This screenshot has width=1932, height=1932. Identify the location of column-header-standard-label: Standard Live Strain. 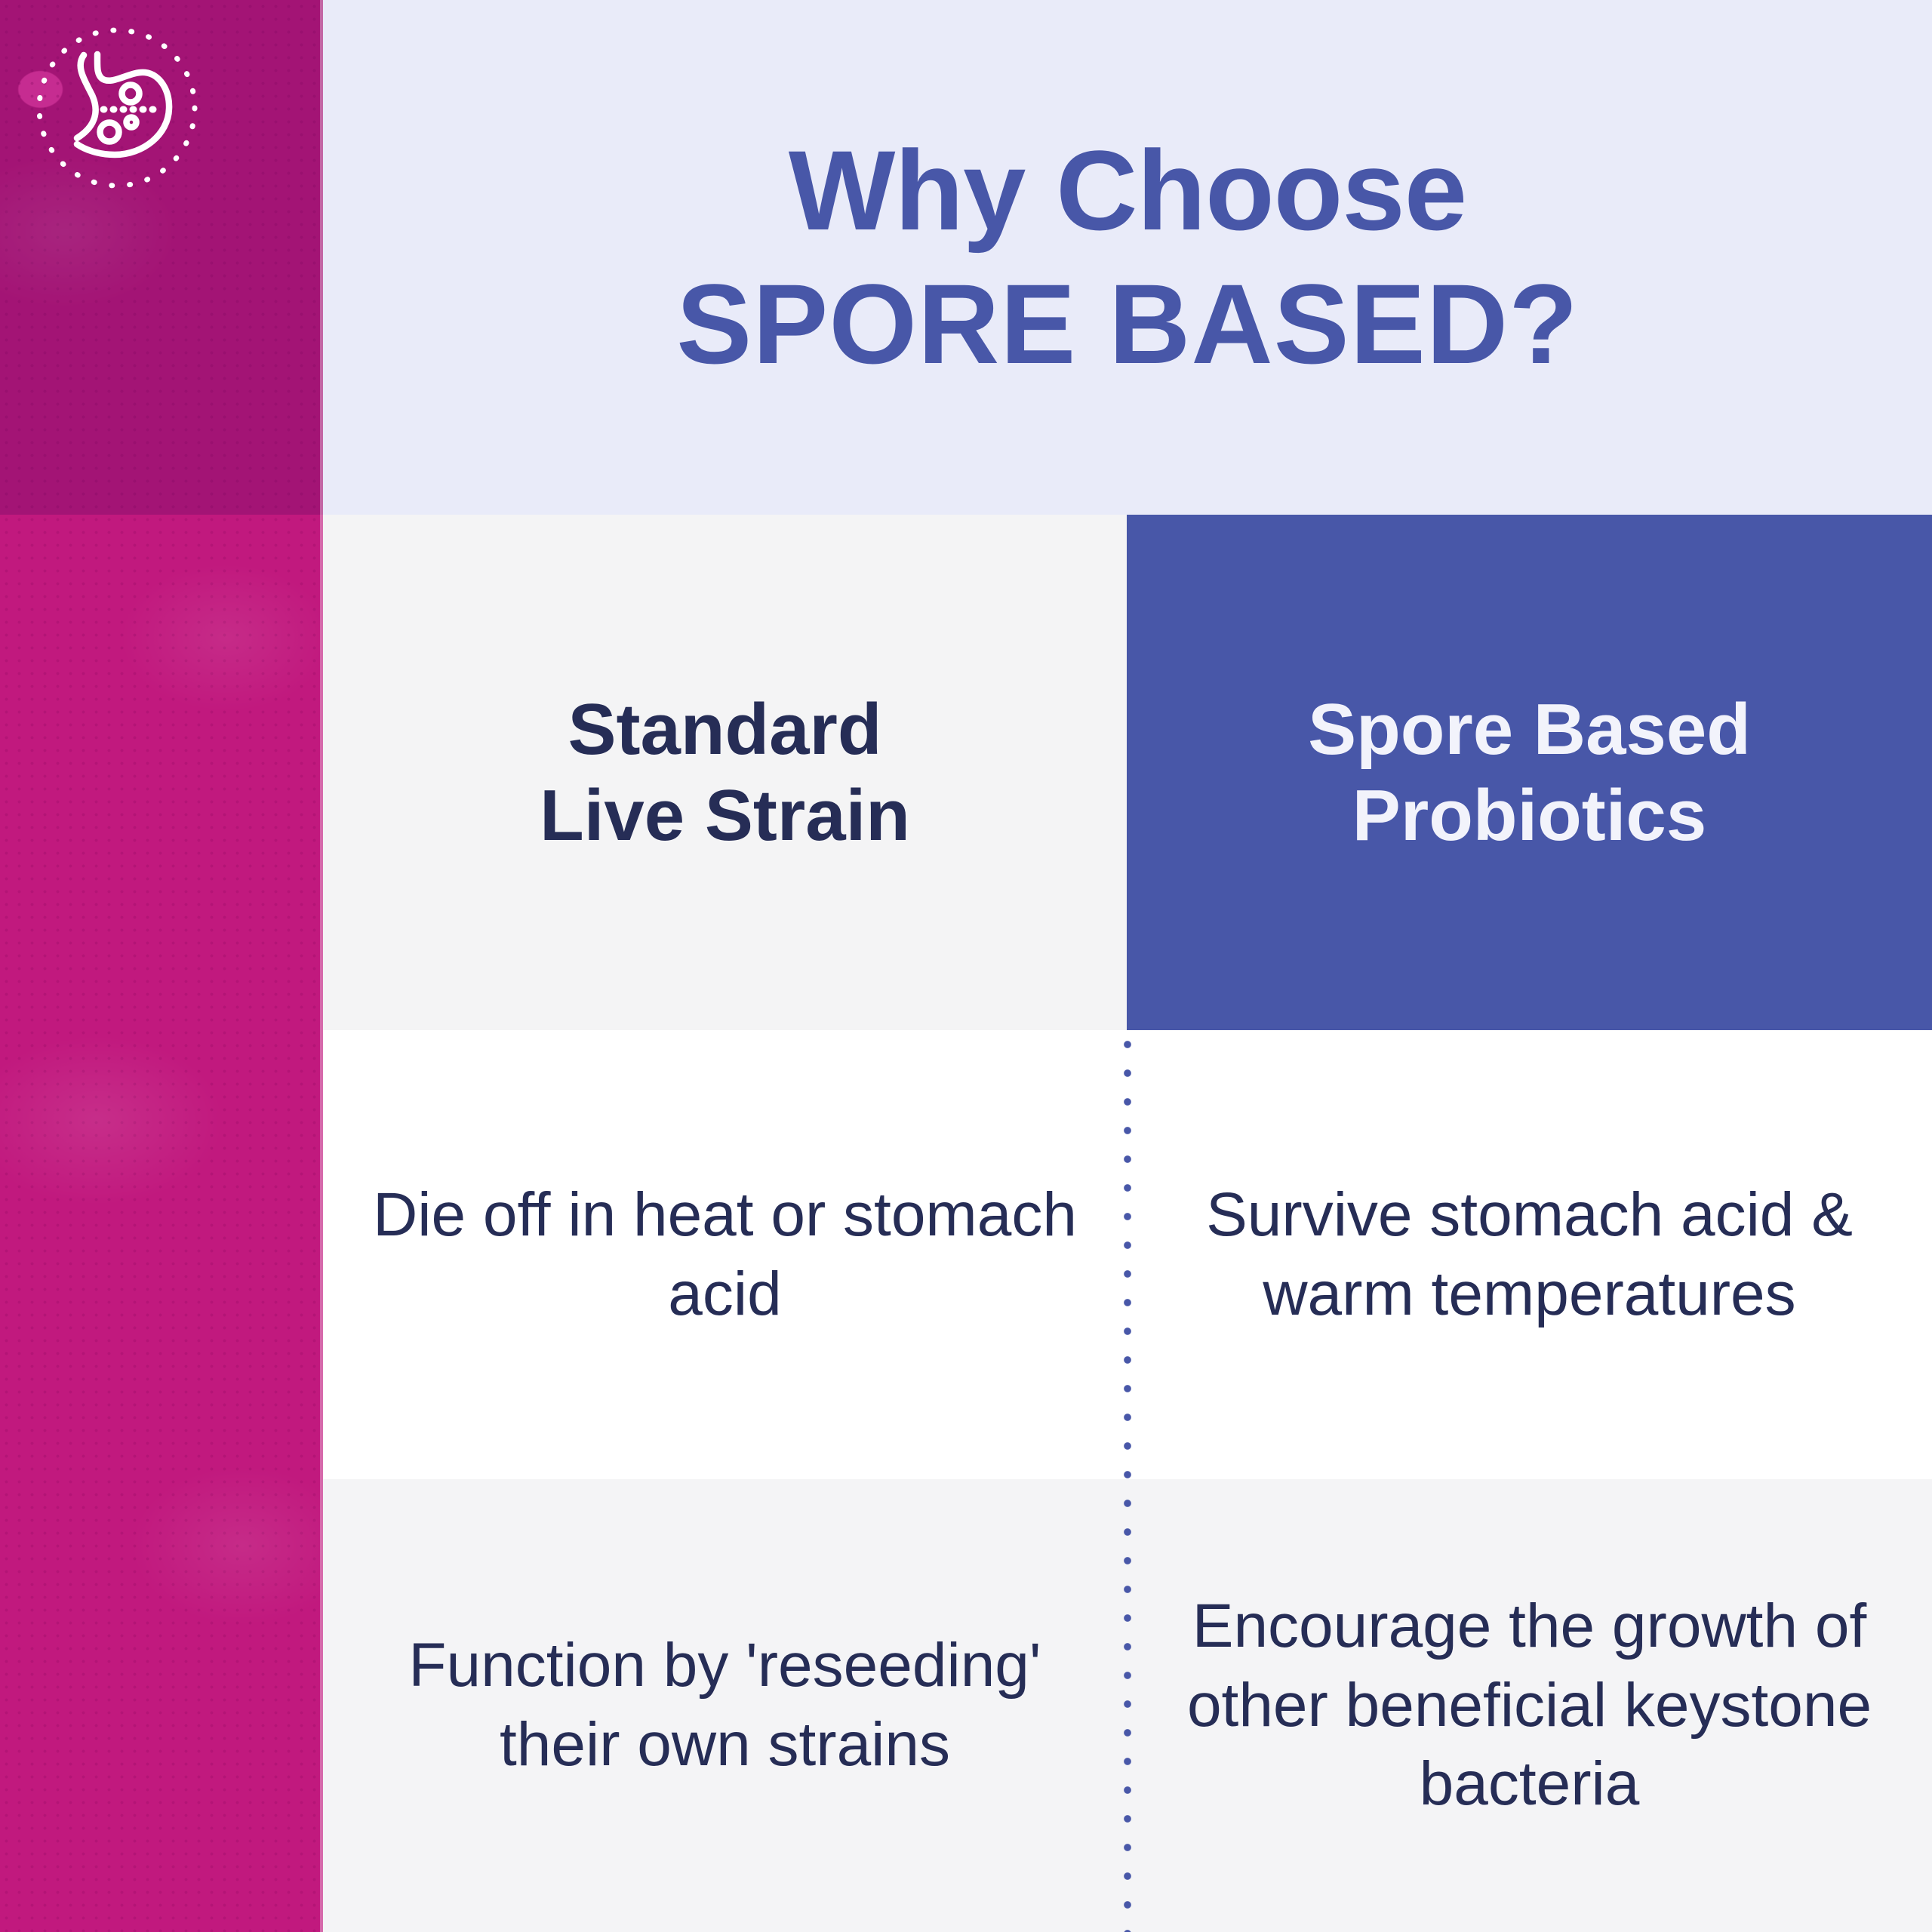
(725, 772).